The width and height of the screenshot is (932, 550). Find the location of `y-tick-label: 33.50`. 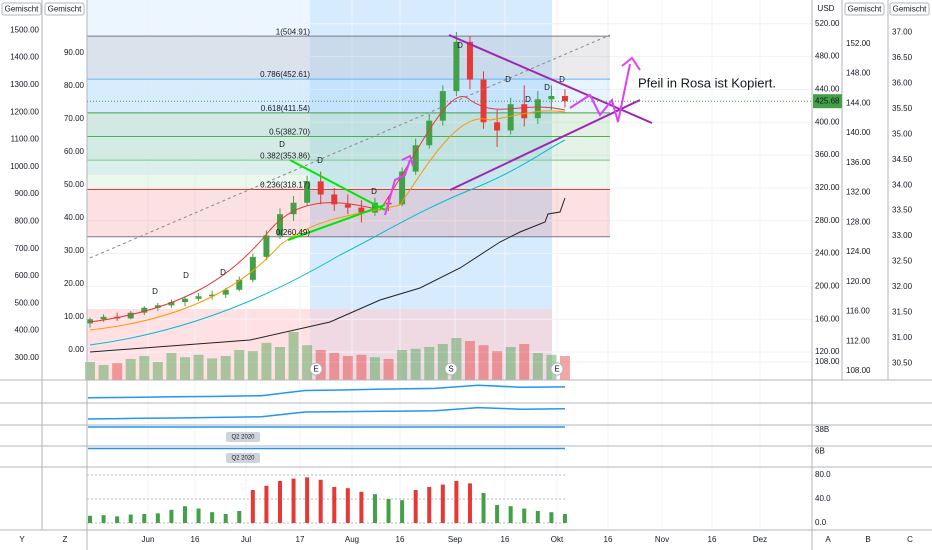

y-tick-label: 33.50 is located at coordinates (902, 210).